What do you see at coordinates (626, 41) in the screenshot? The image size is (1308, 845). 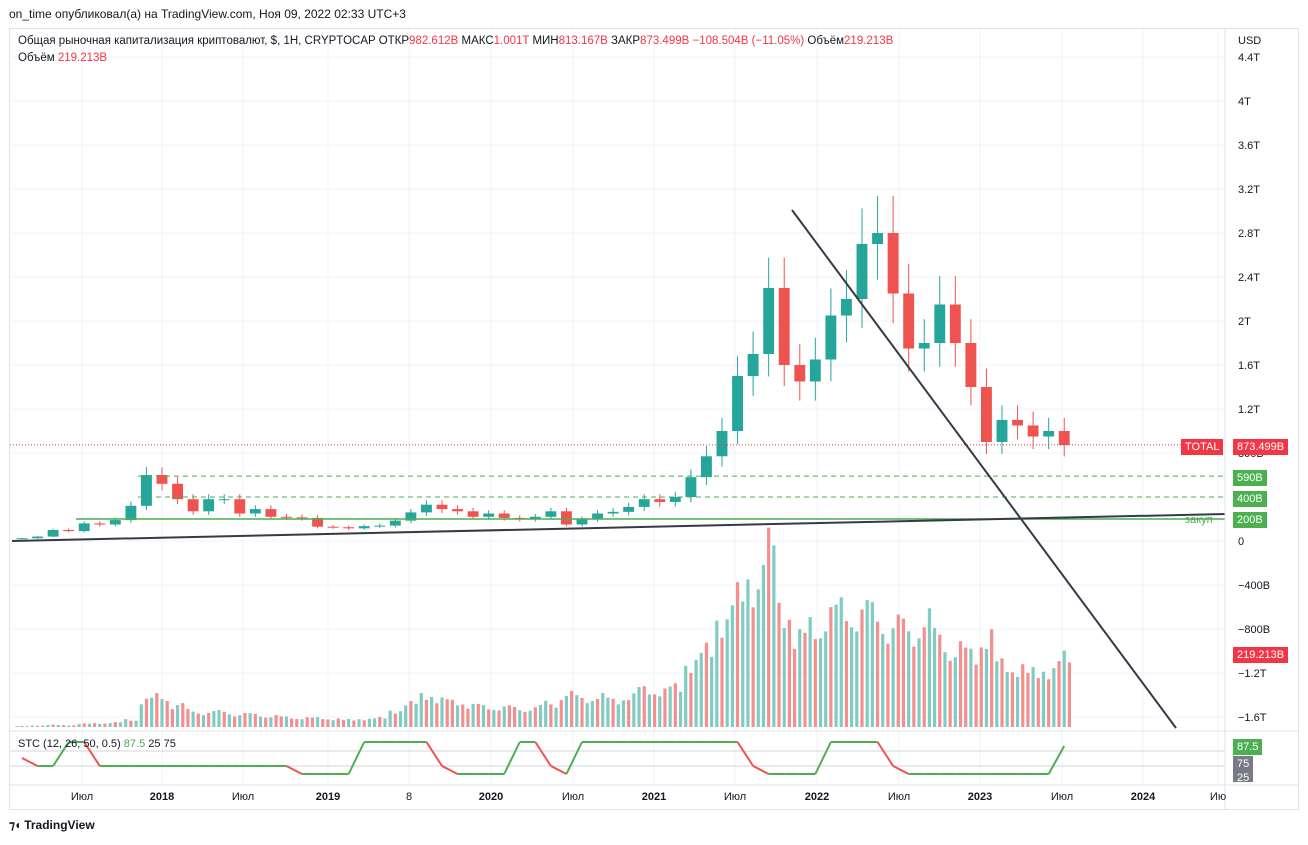 I see `close-label: ЗАКР` at bounding box center [626, 41].